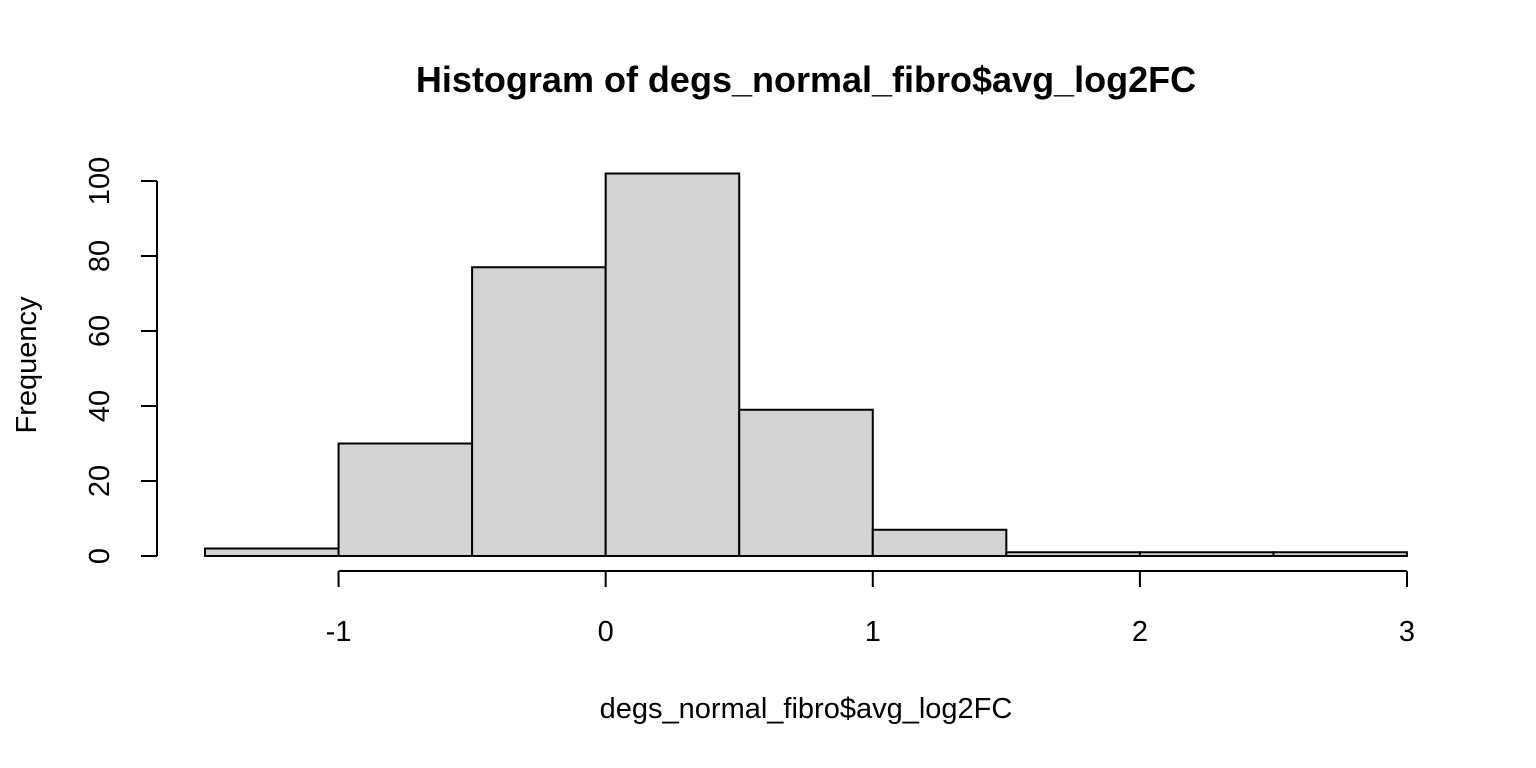  Describe the element at coordinates (27, 365) in the screenshot. I see `y-axis-label: Frequency` at that location.